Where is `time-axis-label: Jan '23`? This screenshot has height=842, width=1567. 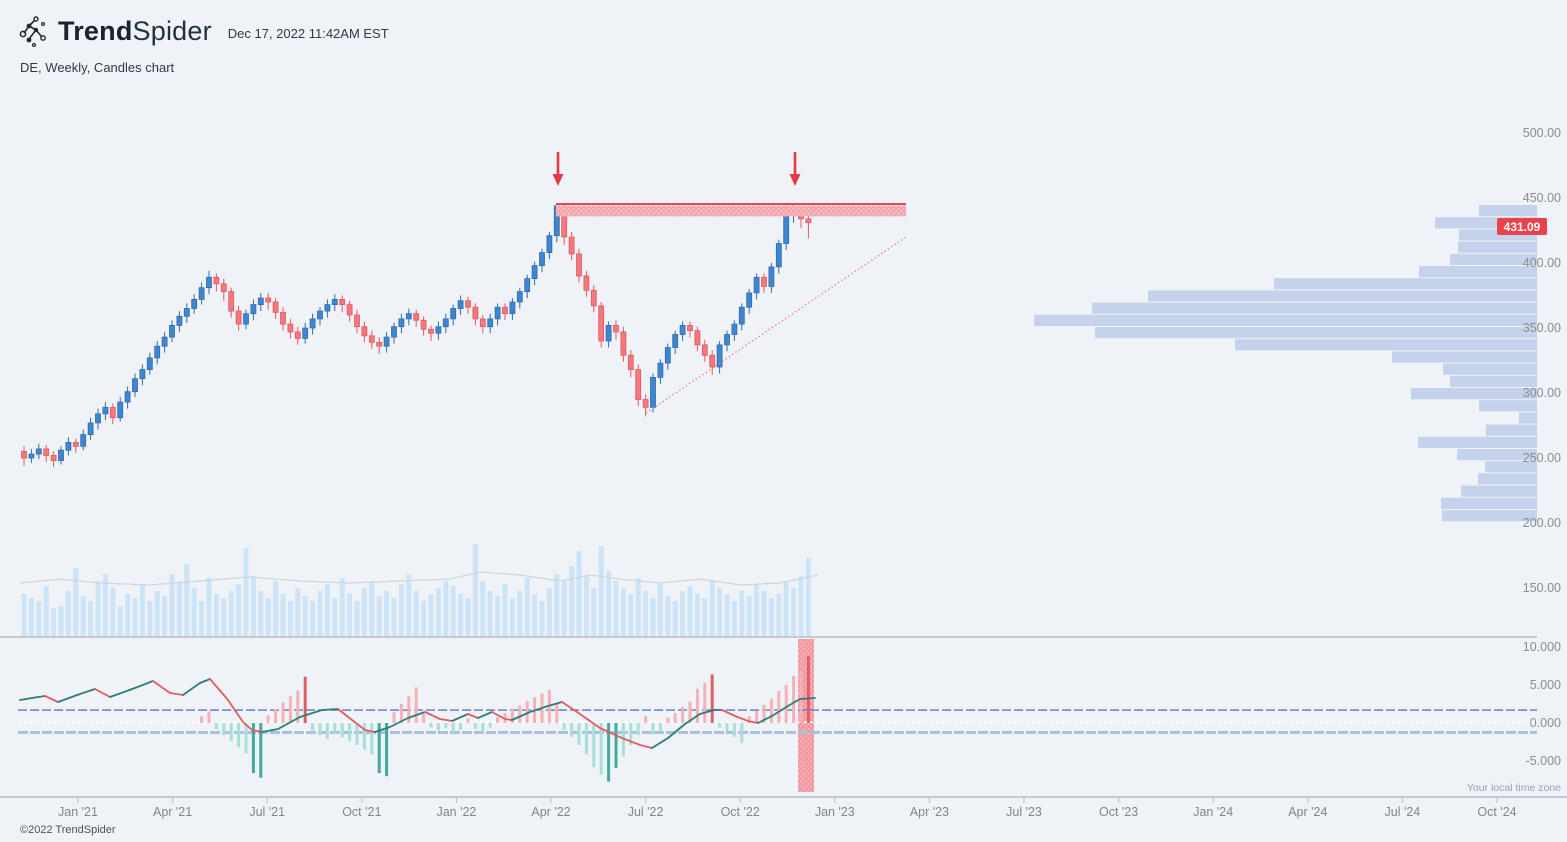 time-axis-label: Jan '23 is located at coordinates (835, 812).